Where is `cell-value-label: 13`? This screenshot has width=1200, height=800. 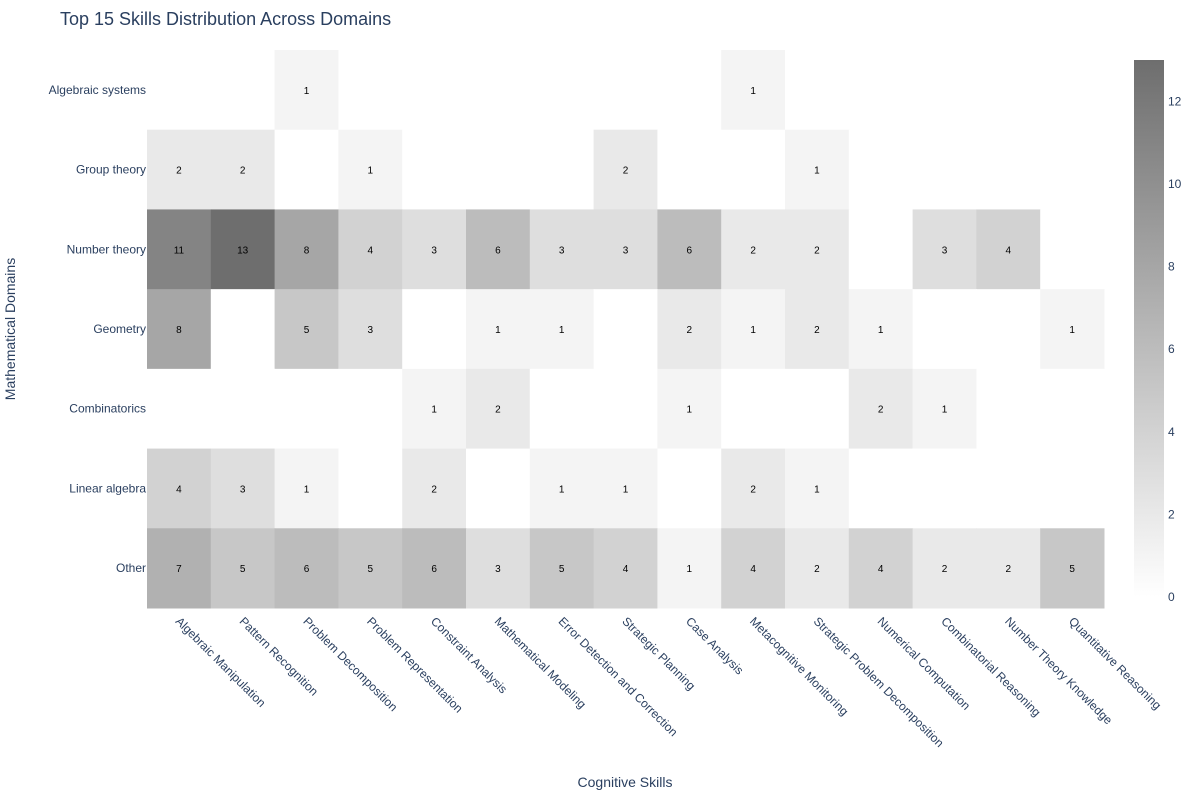 cell-value-label: 13 is located at coordinates (243, 250).